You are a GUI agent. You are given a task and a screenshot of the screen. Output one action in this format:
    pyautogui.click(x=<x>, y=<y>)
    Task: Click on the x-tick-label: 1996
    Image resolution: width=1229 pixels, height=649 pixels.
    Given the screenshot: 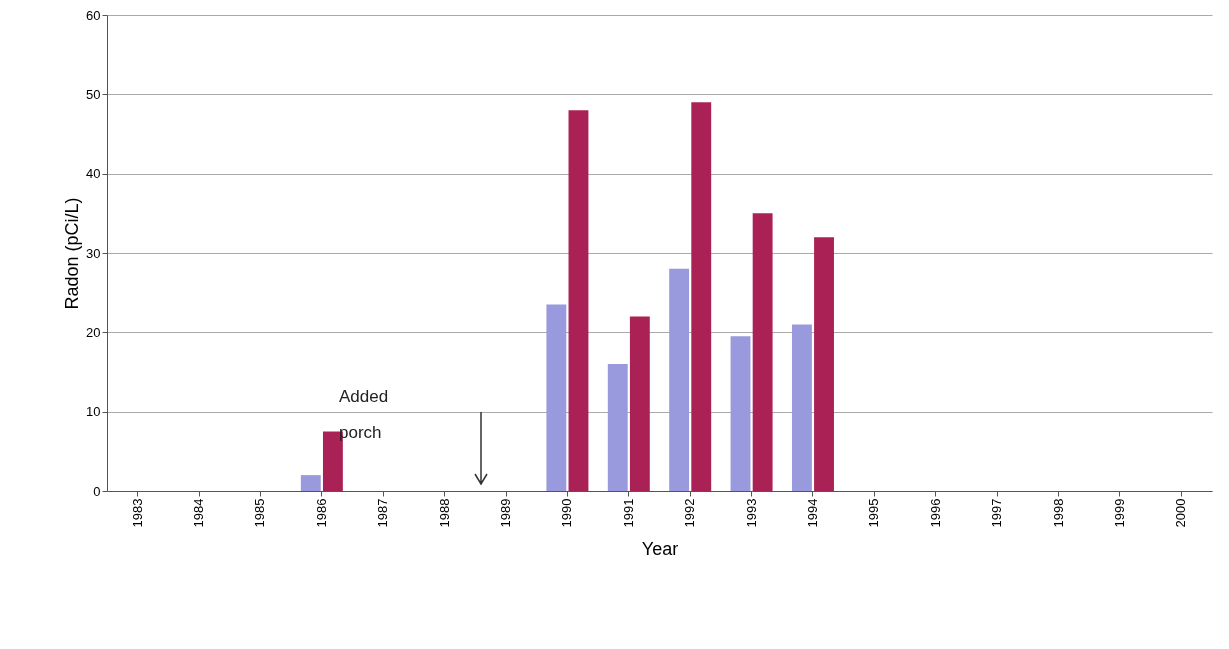 What is the action you would take?
    pyautogui.click(x=935, y=513)
    